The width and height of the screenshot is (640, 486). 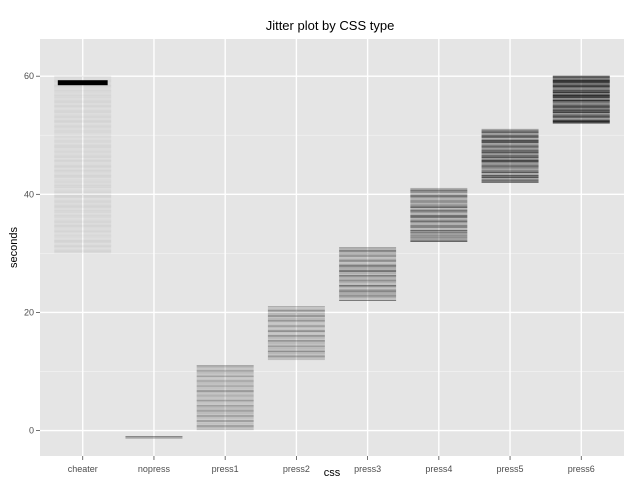 I want to click on chart-title: Jitter plot by CSS type, so click(x=330, y=25).